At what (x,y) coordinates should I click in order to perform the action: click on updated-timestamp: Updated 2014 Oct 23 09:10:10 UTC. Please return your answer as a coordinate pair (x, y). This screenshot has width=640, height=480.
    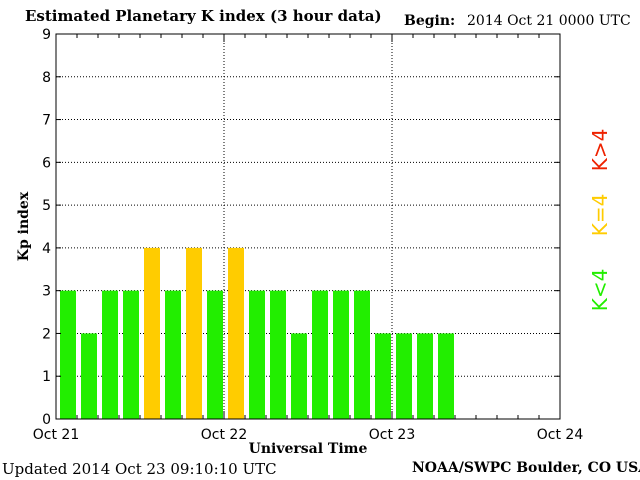
    Looking at the image, I should click on (139, 469).